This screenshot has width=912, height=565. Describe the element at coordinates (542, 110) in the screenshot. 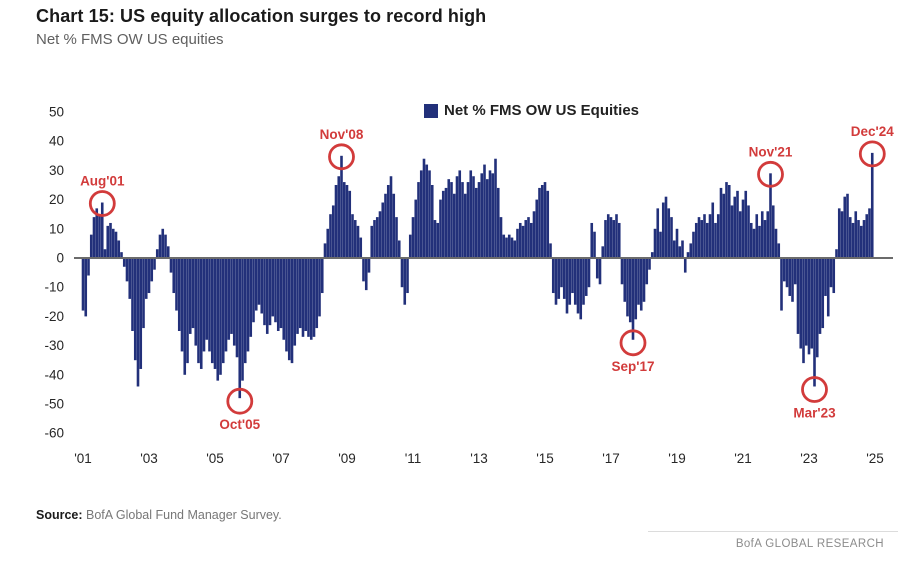

I see `legend-label: Net % FMS OW US Equities` at that location.